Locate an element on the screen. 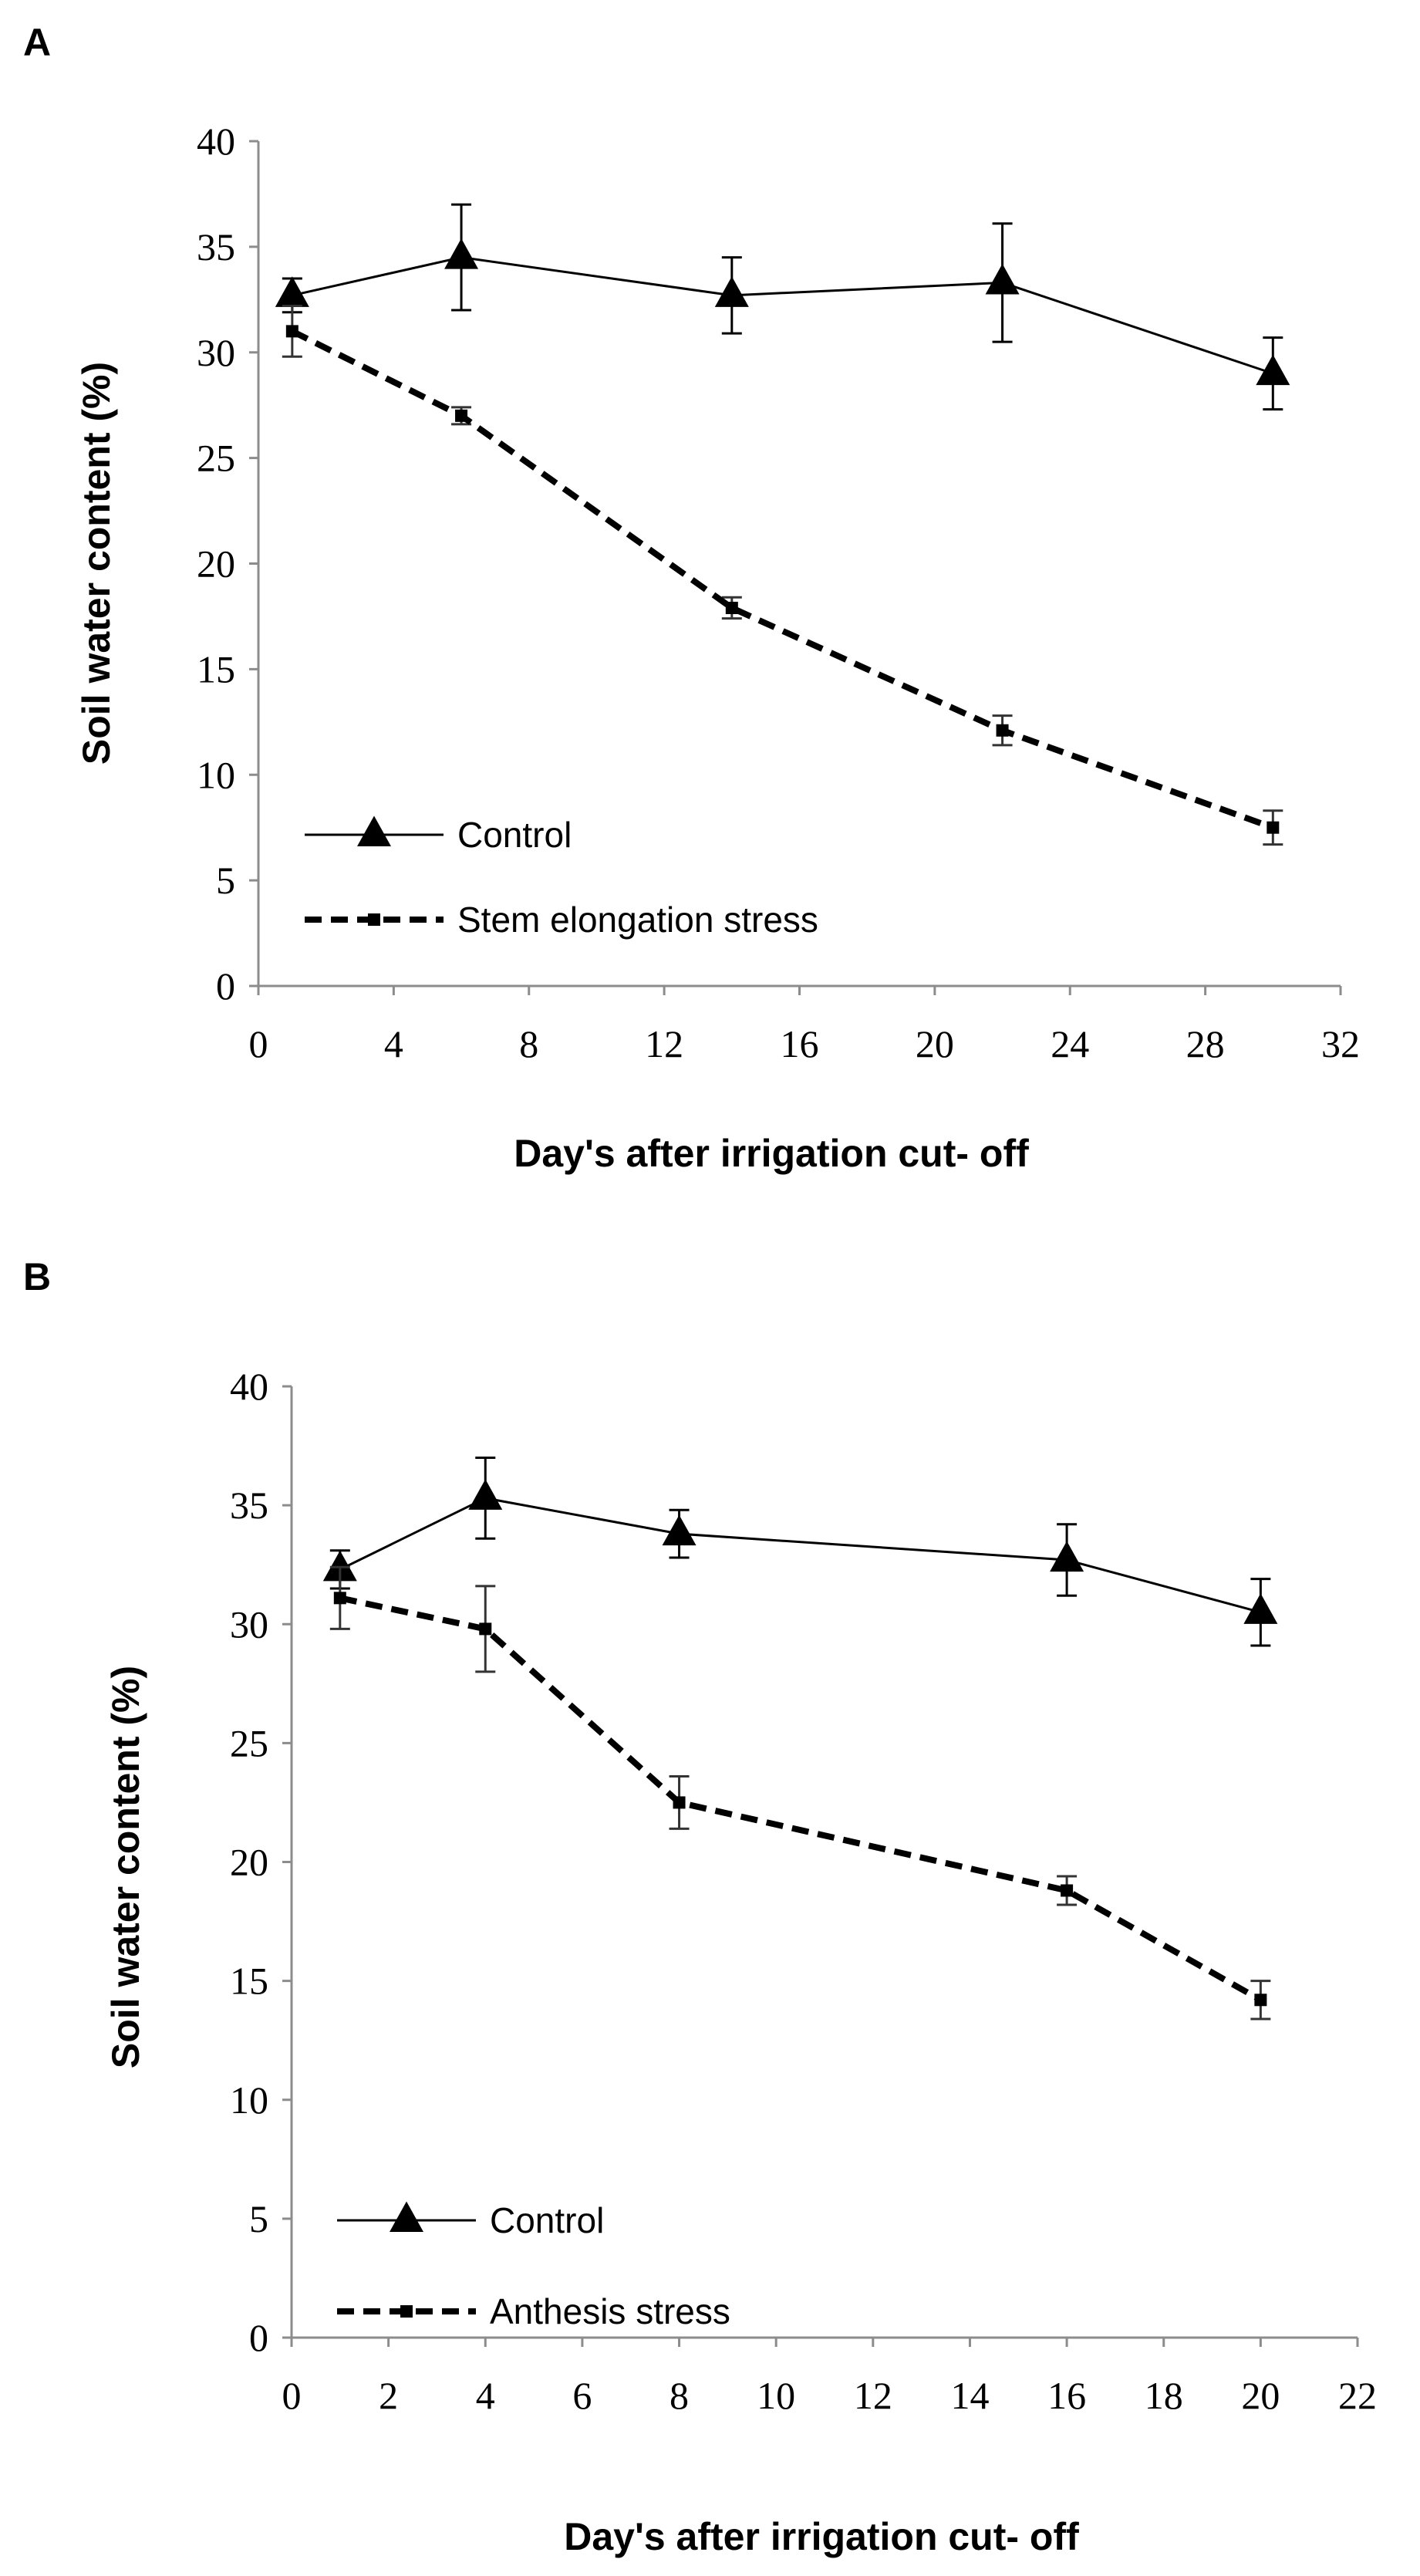 Image resolution: width=1420 pixels, height=2576 pixels. panel-a-y-tick-label: 40 is located at coordinates (216, 141).